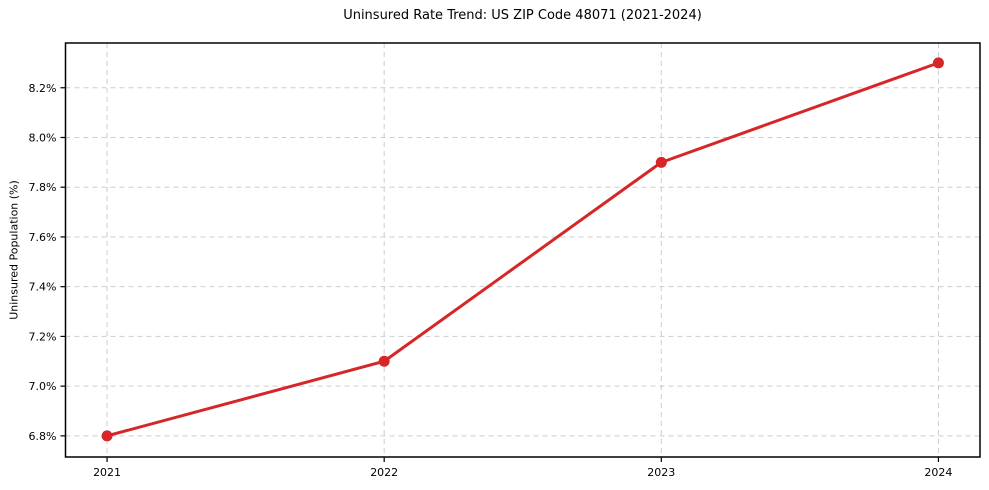 The height and width of the screenshot is (490, 989). What do you see at coordinates (43, 436) in the screenshot?
I see `y-tick-label: 6.8%` at bounding box center [43, 436].